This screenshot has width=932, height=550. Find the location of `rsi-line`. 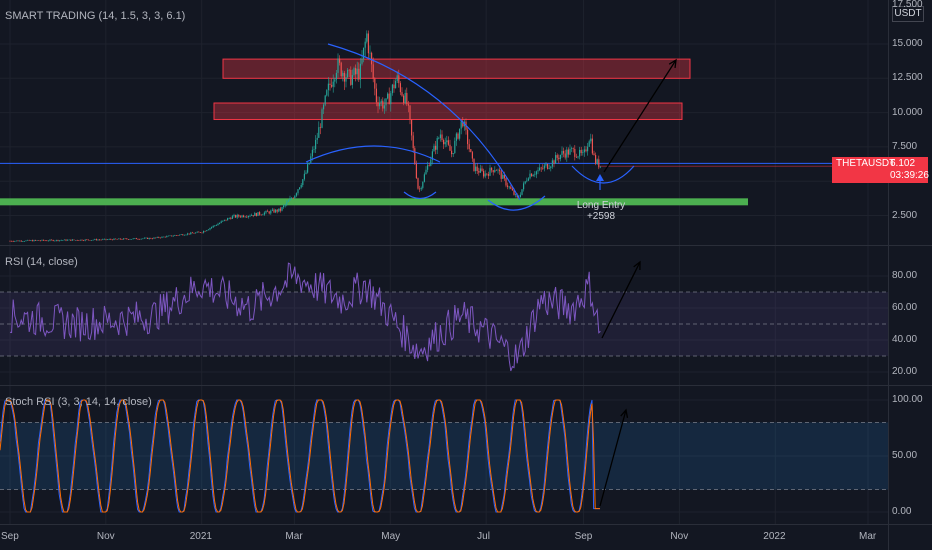

rsi-line is located at coordinates (305, 317).